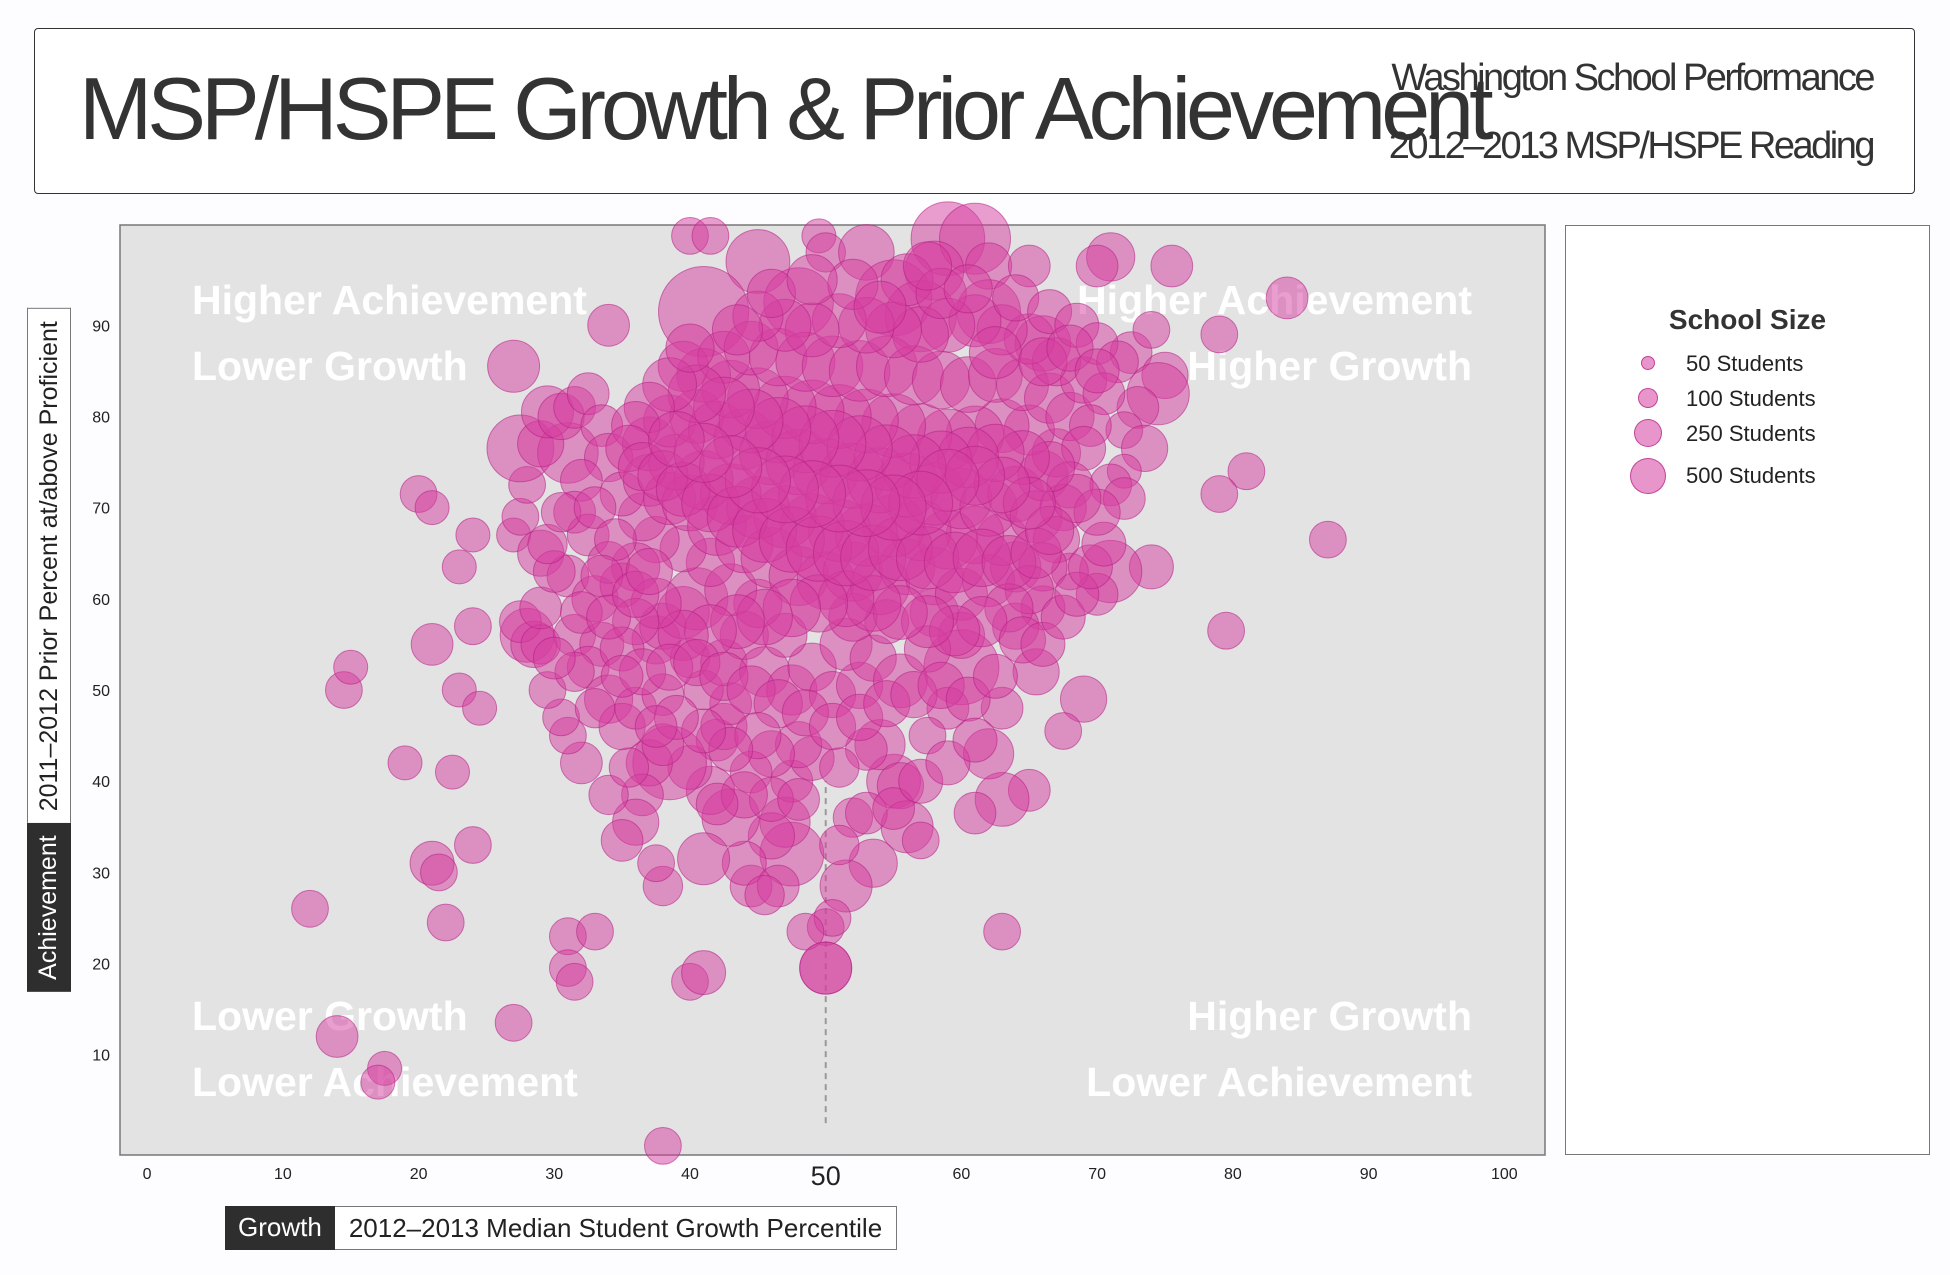  What do you see at coordinates (1747, 319) in the screenshot?
I see `legend-title: School Size` at bounding box center [1747, 319].